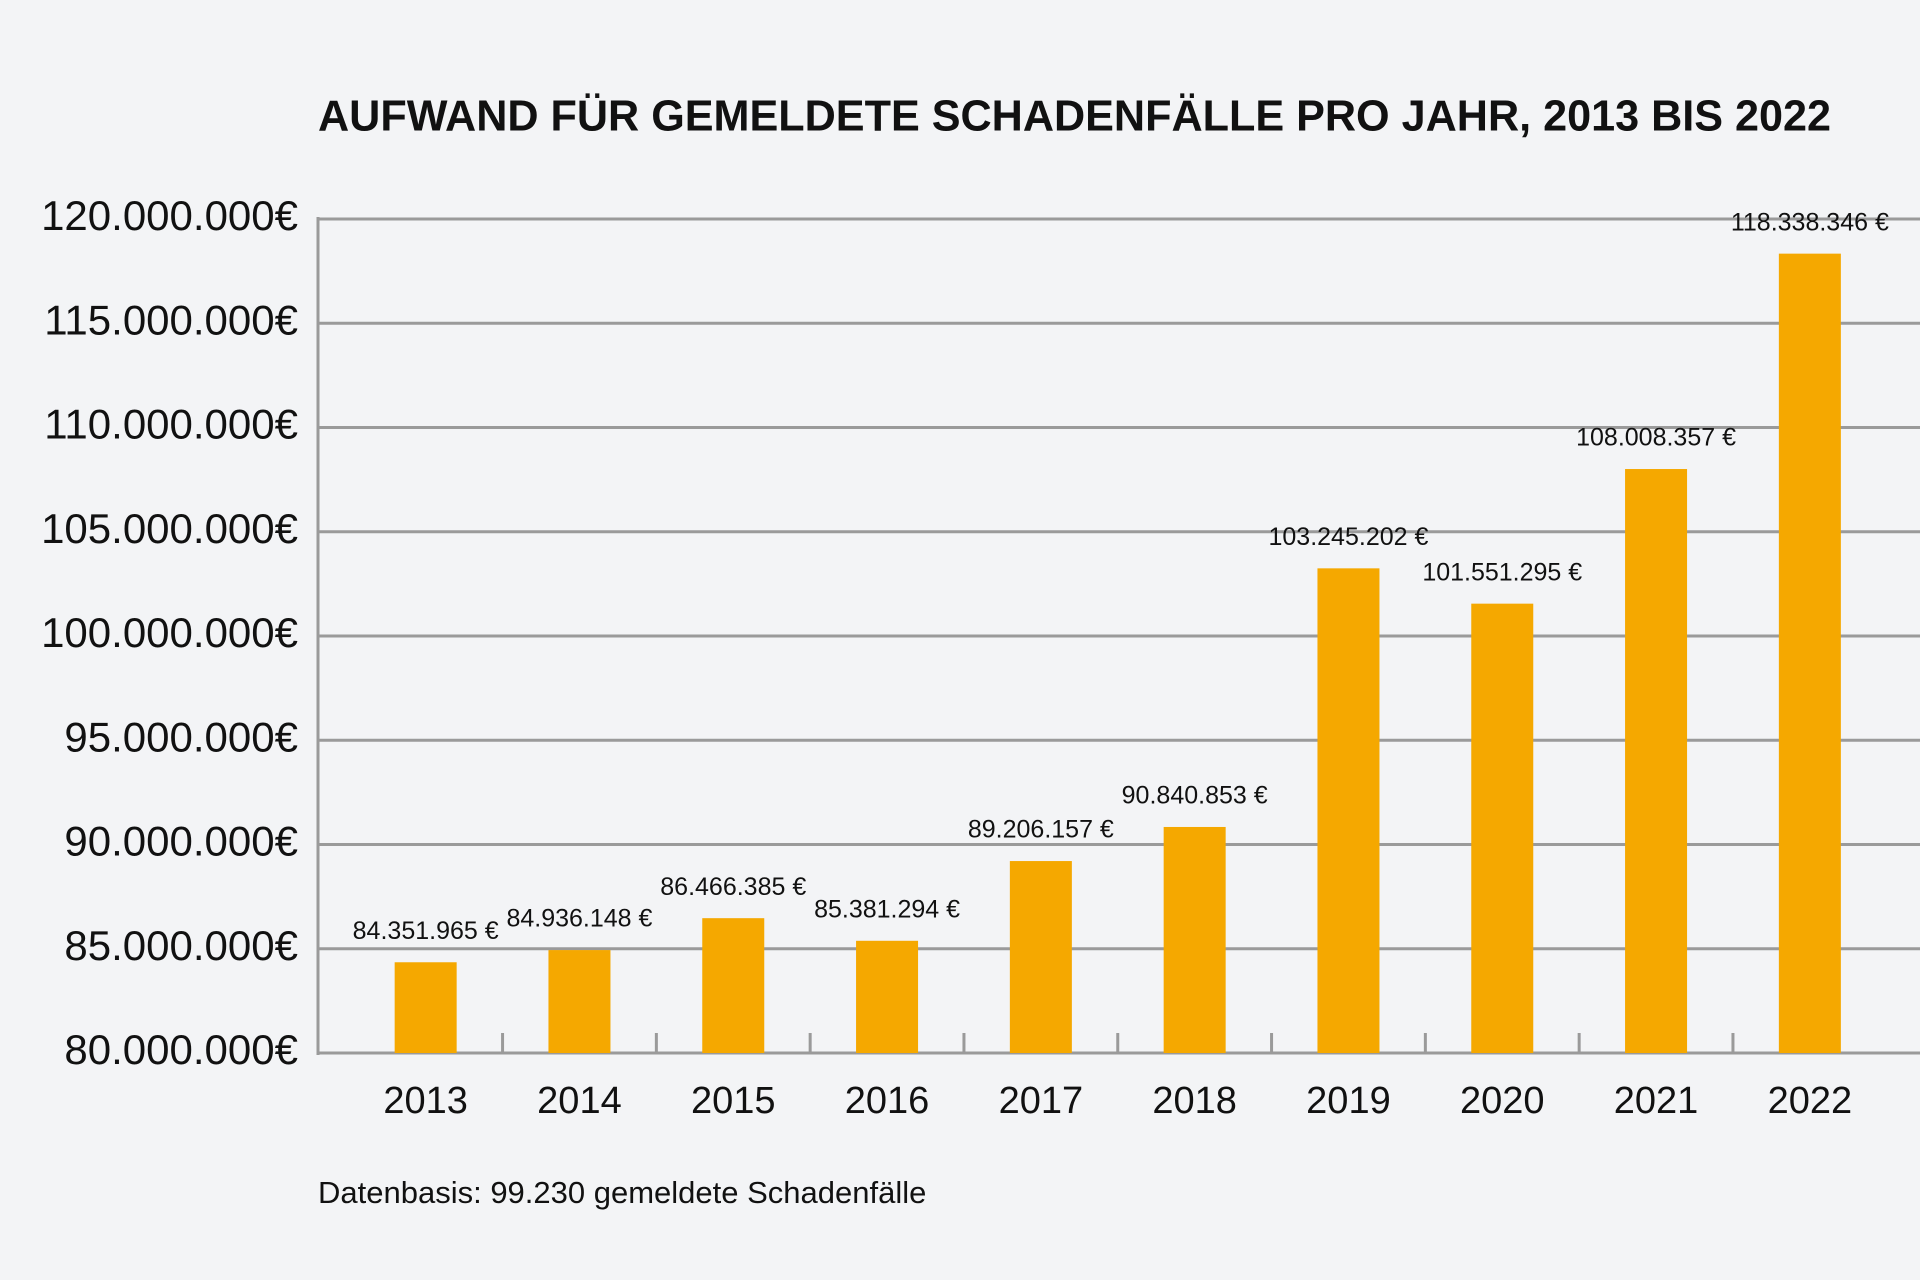 The height and width of the screenshot is (1280, 1920). Describe the element at coordinates (1195, 796) in the screenshot. I see `value-label: 90.840.853 €` at that location.